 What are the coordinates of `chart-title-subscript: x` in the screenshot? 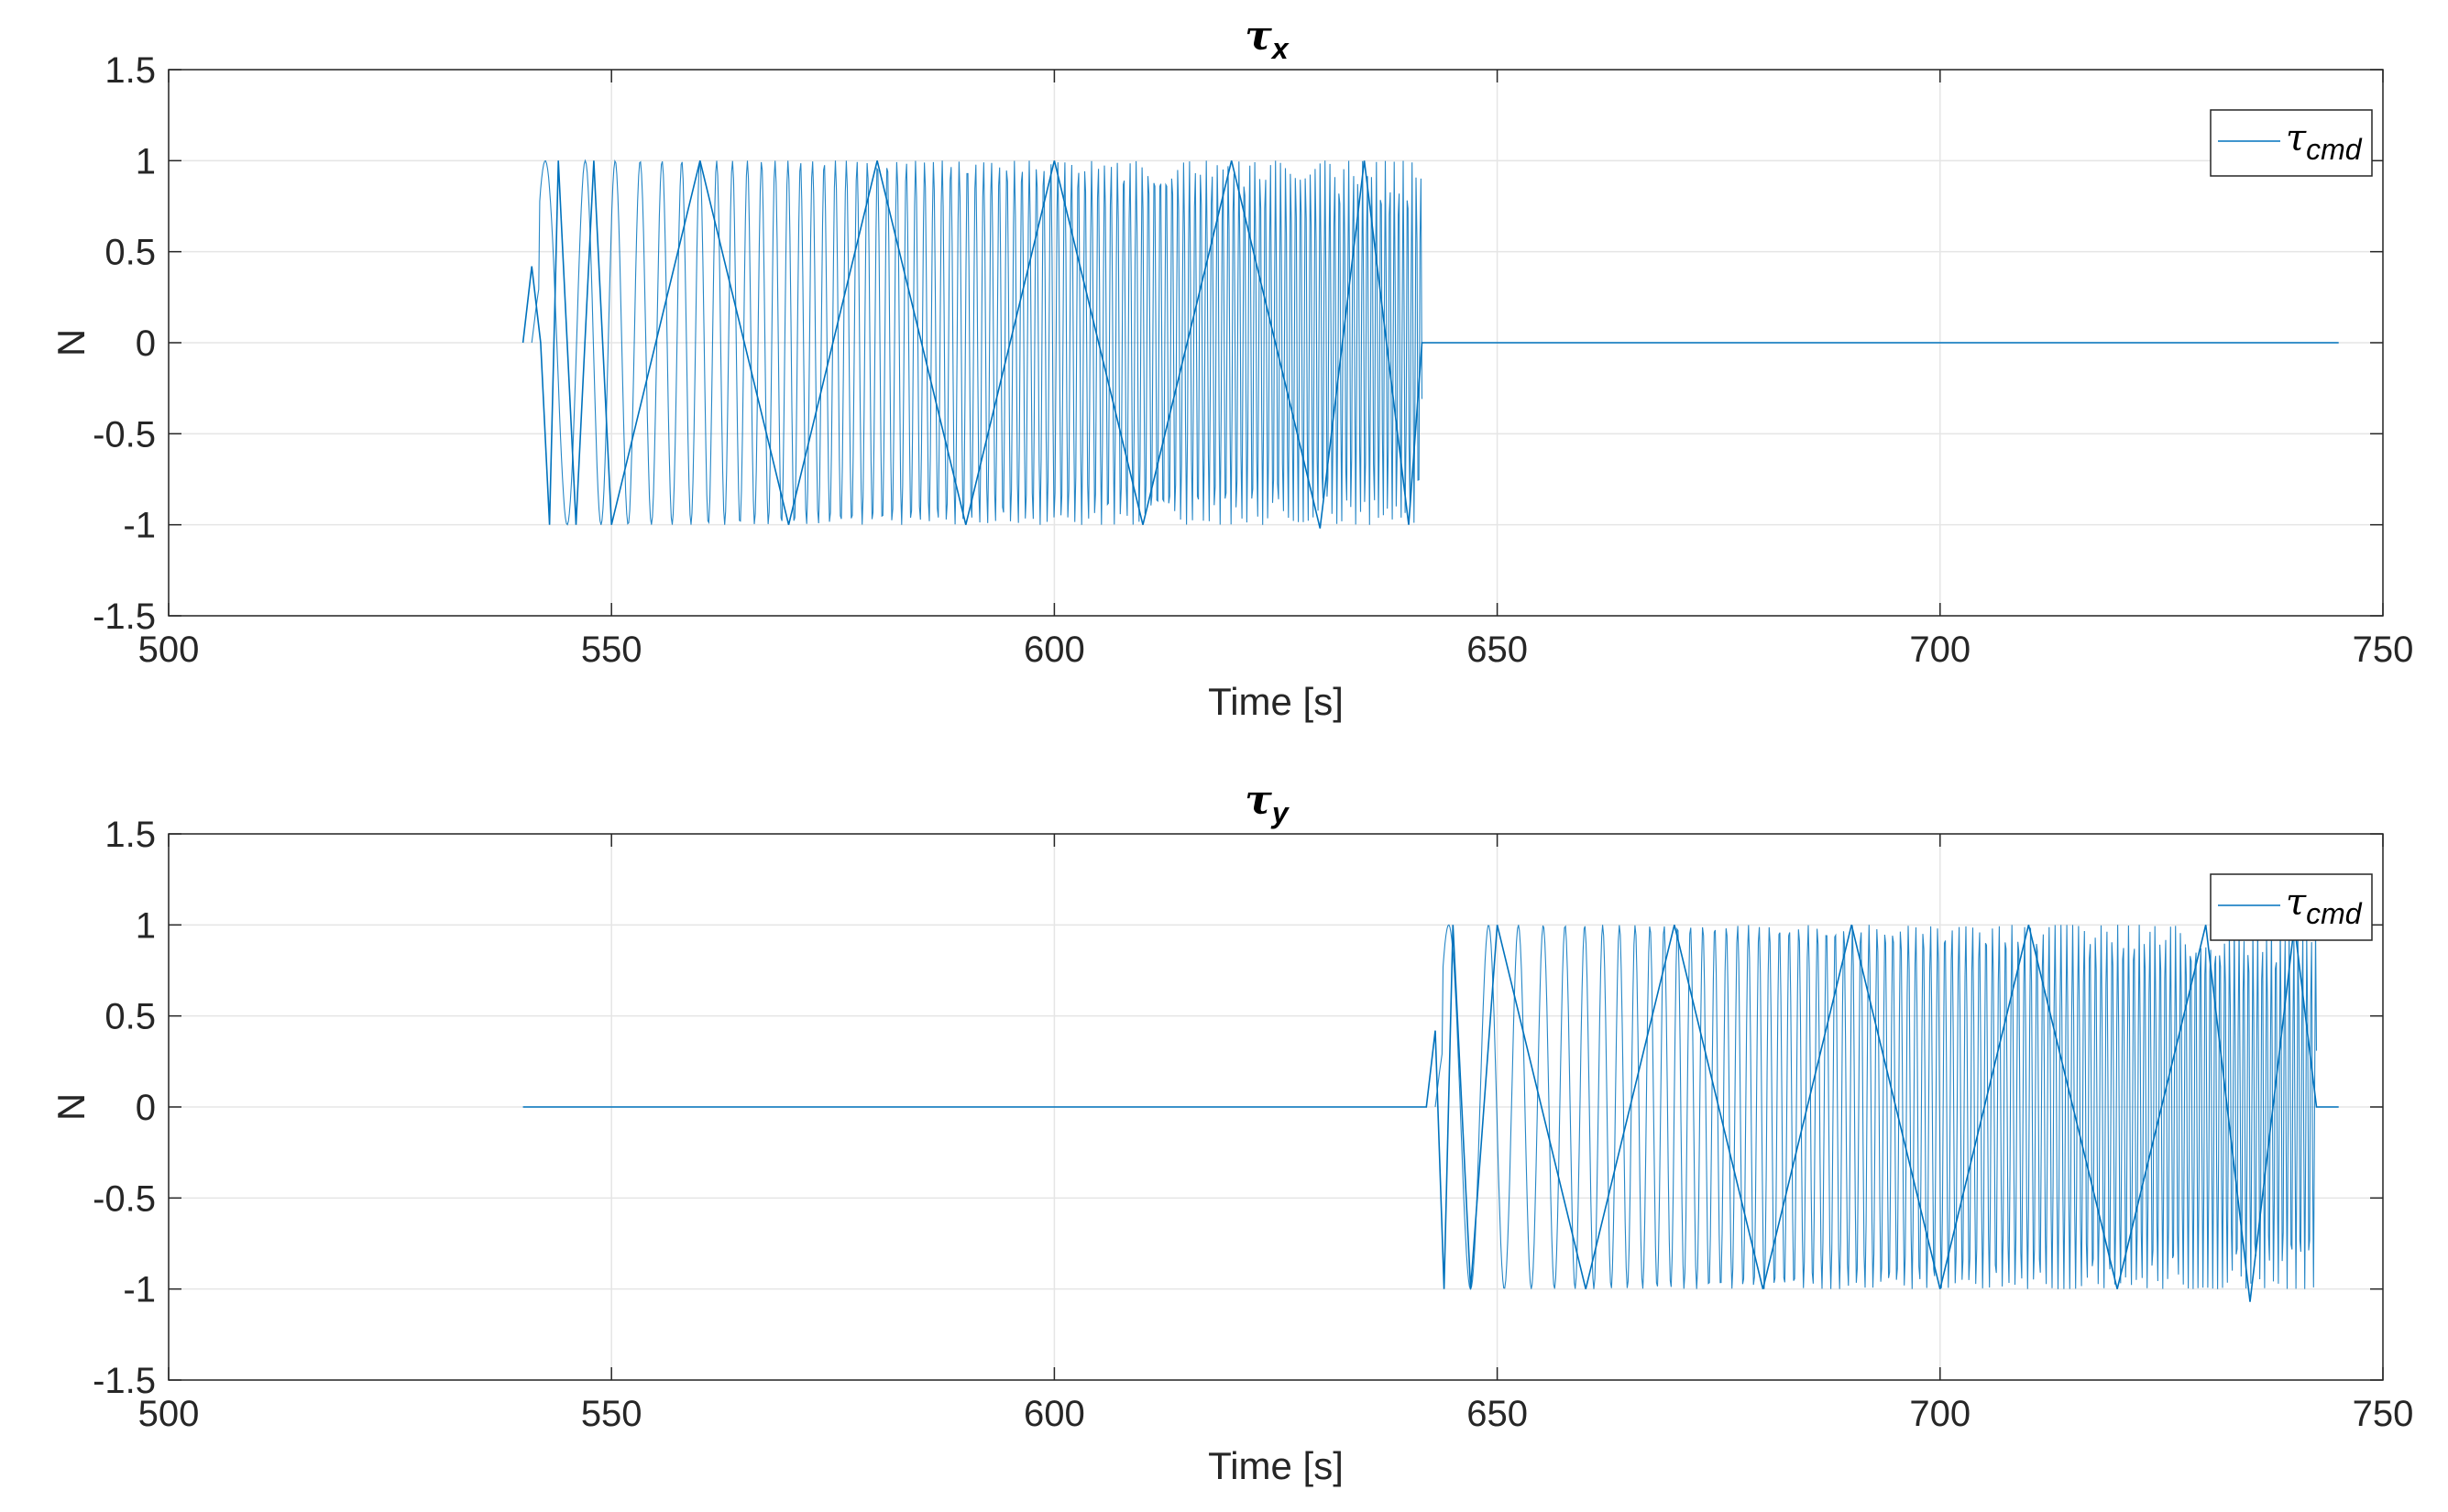 It's located at (1280, 48).